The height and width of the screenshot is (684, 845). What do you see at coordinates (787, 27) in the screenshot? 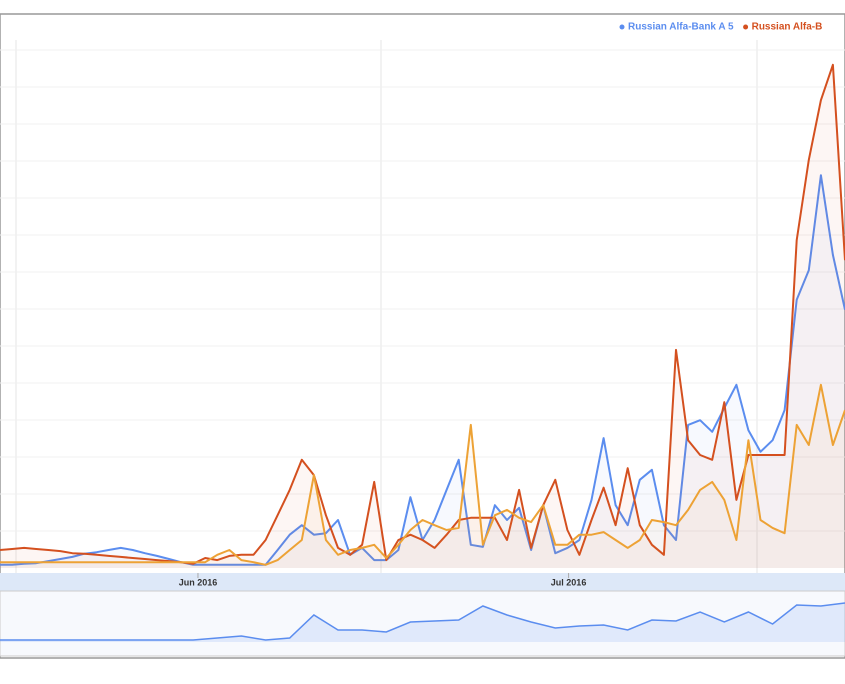
I see `legend-label: Russian Alfa-B` at bounding box center [787, 27].